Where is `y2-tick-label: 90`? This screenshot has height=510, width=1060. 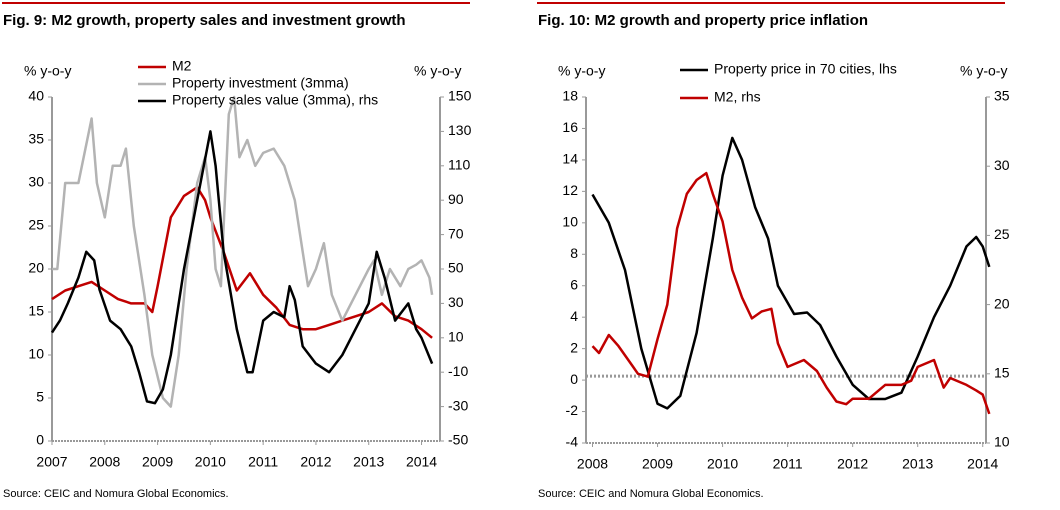 y2-tick-label: 90 is located at coordinates (456, 199).